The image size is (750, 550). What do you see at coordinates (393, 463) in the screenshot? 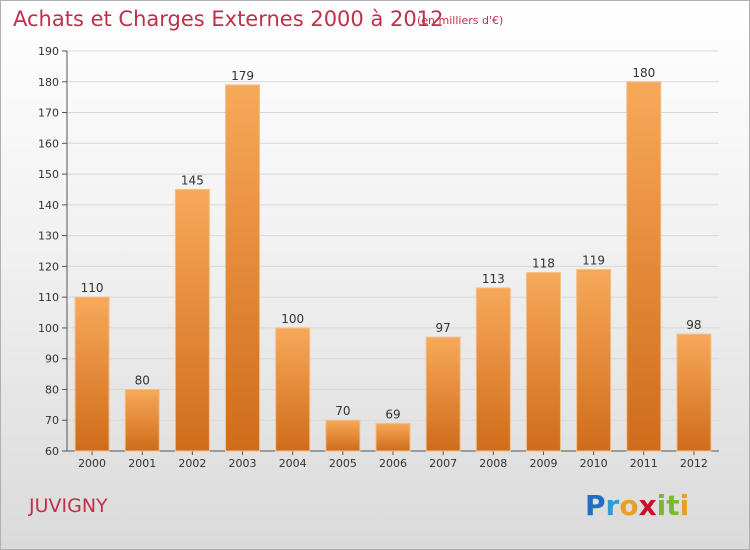
I see `x-tick-label-2006: 2006` at bounding box center [393, 463].